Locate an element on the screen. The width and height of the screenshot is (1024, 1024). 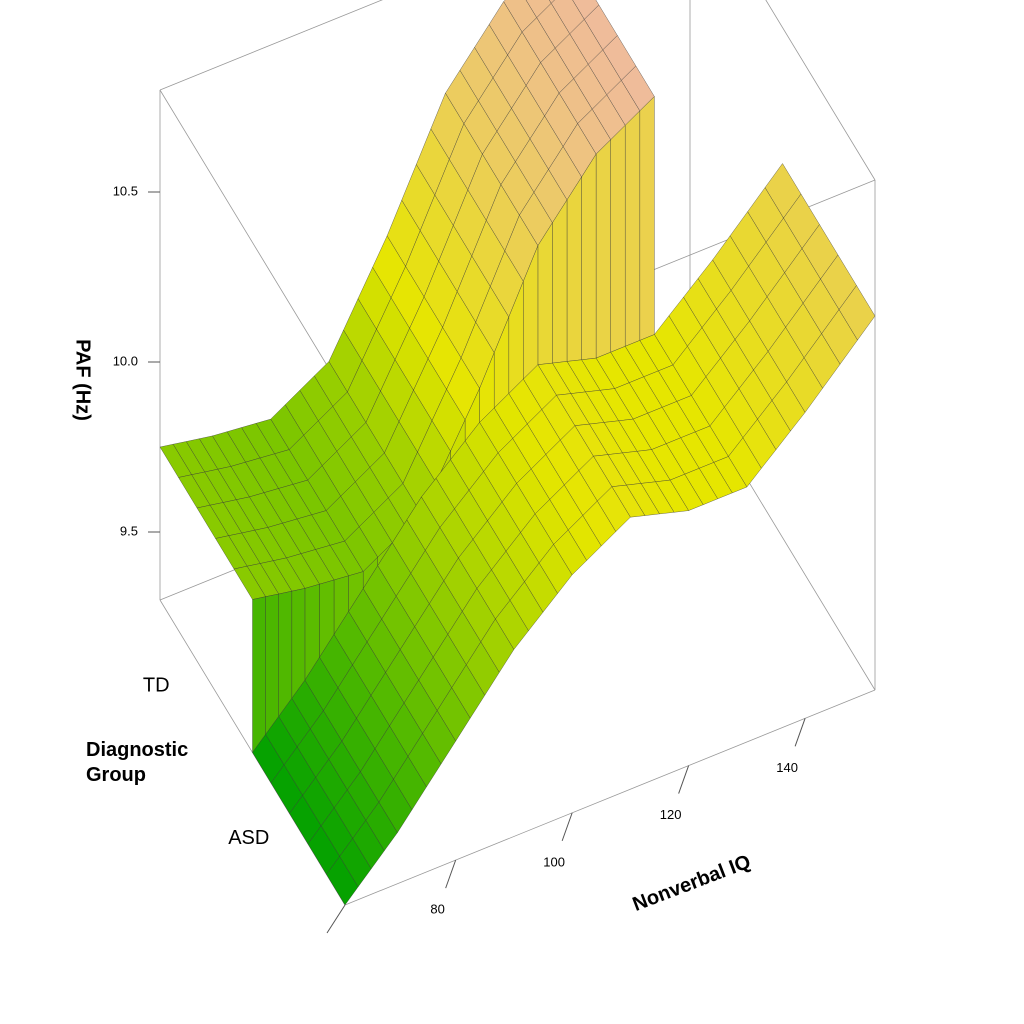
y-tick is located at coordinates (336, 919).